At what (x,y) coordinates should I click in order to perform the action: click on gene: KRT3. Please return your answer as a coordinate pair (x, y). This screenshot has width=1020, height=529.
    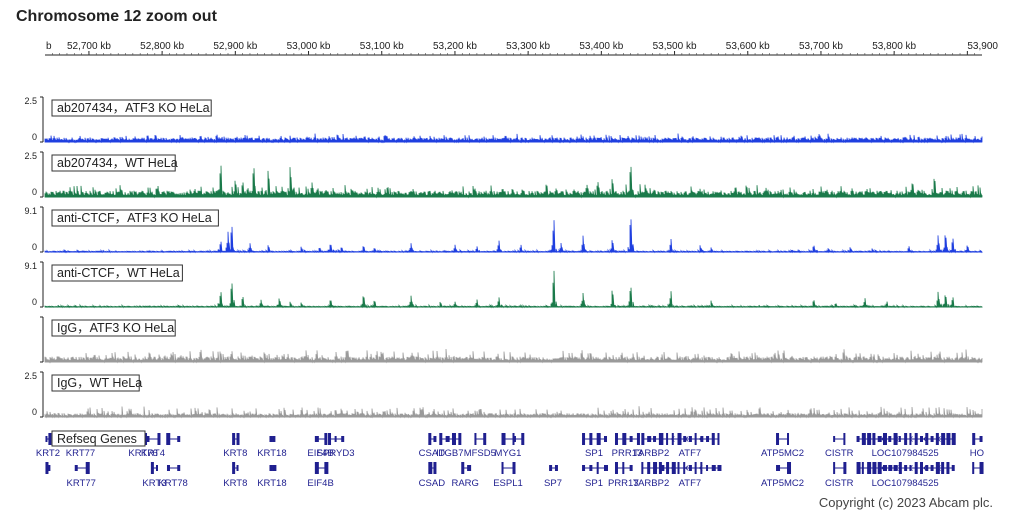
    Looking at the image, I should click on (154, 475).